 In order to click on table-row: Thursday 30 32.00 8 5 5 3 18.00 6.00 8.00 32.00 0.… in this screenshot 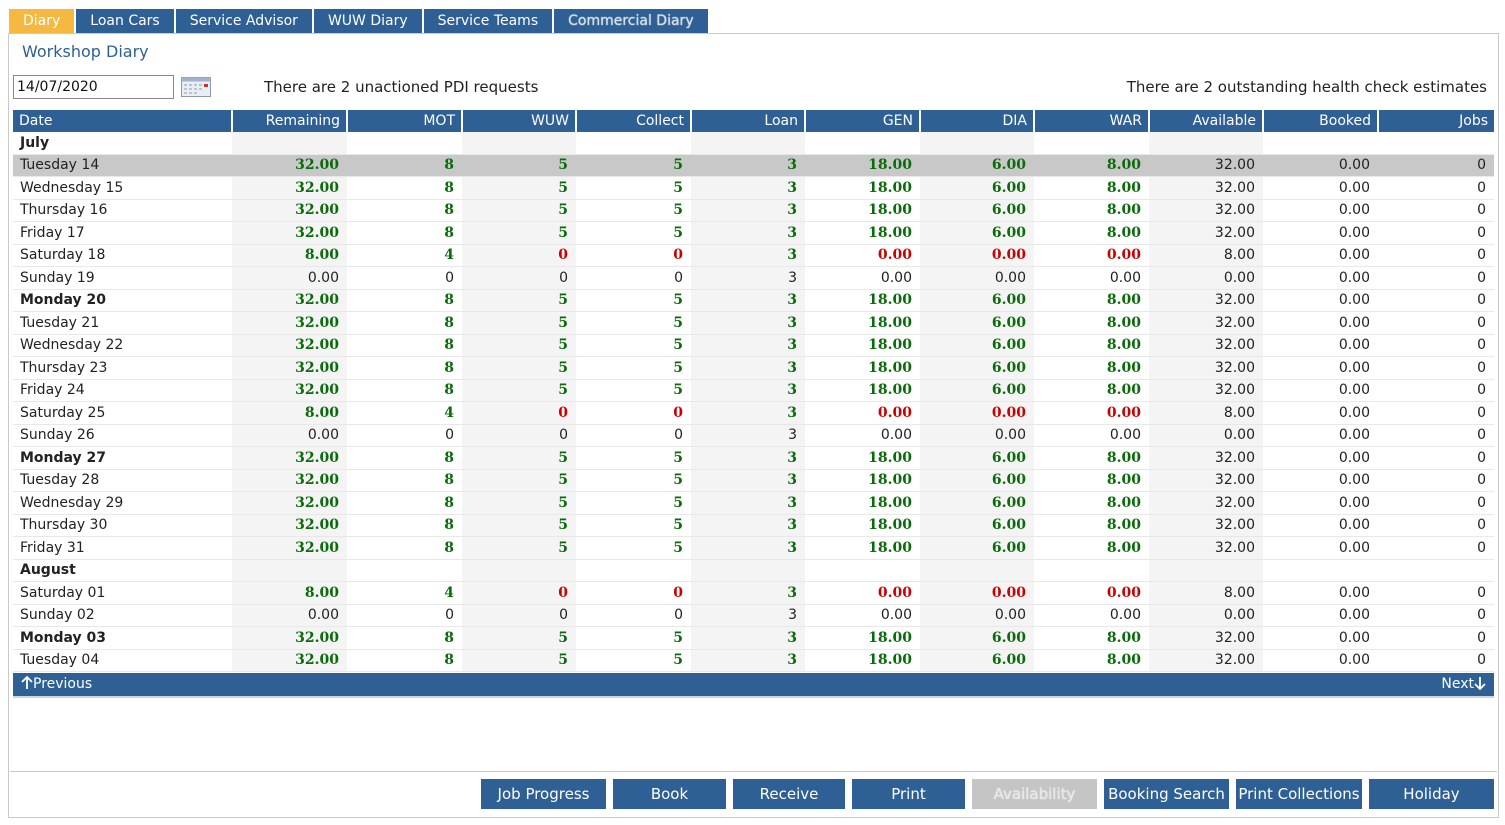, I will do `click(753, 525)`.